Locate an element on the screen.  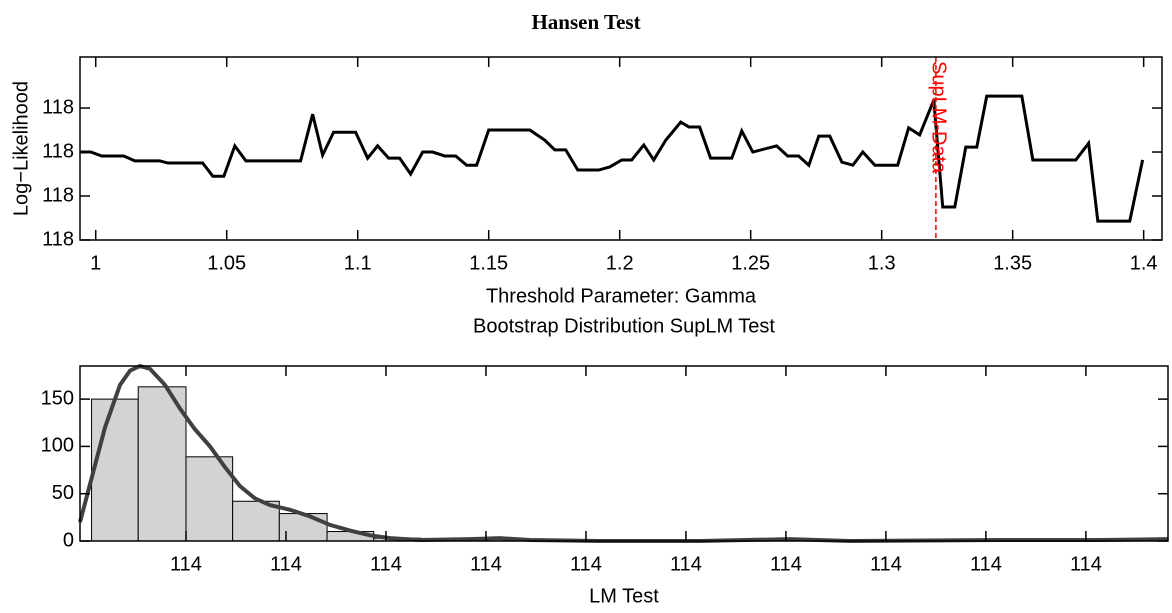
y-axis-label: Log−Likelihood is located at coordinates (21, 148).